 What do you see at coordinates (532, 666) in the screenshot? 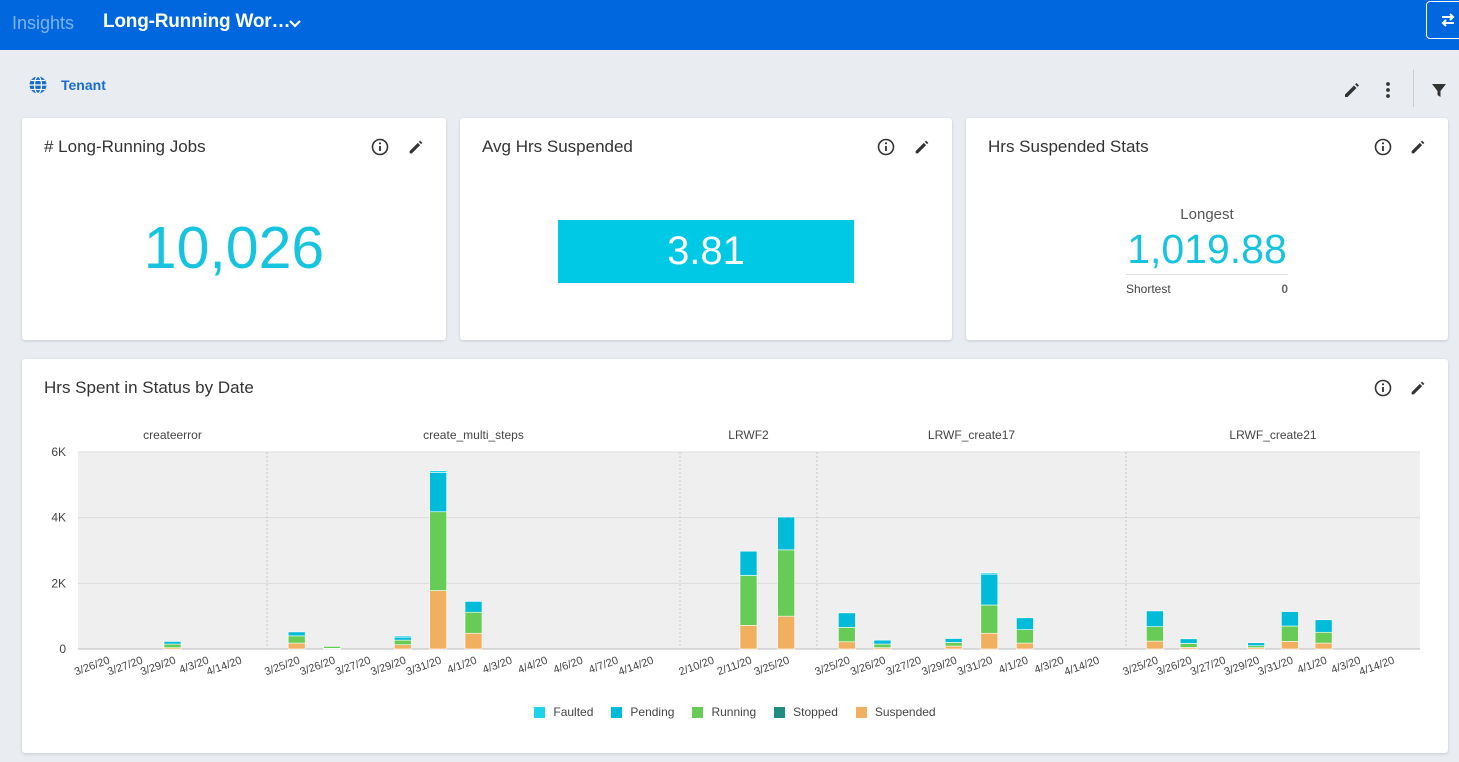
I see `x-tick-label: 4/4/20` at bounding box center [532, 666].